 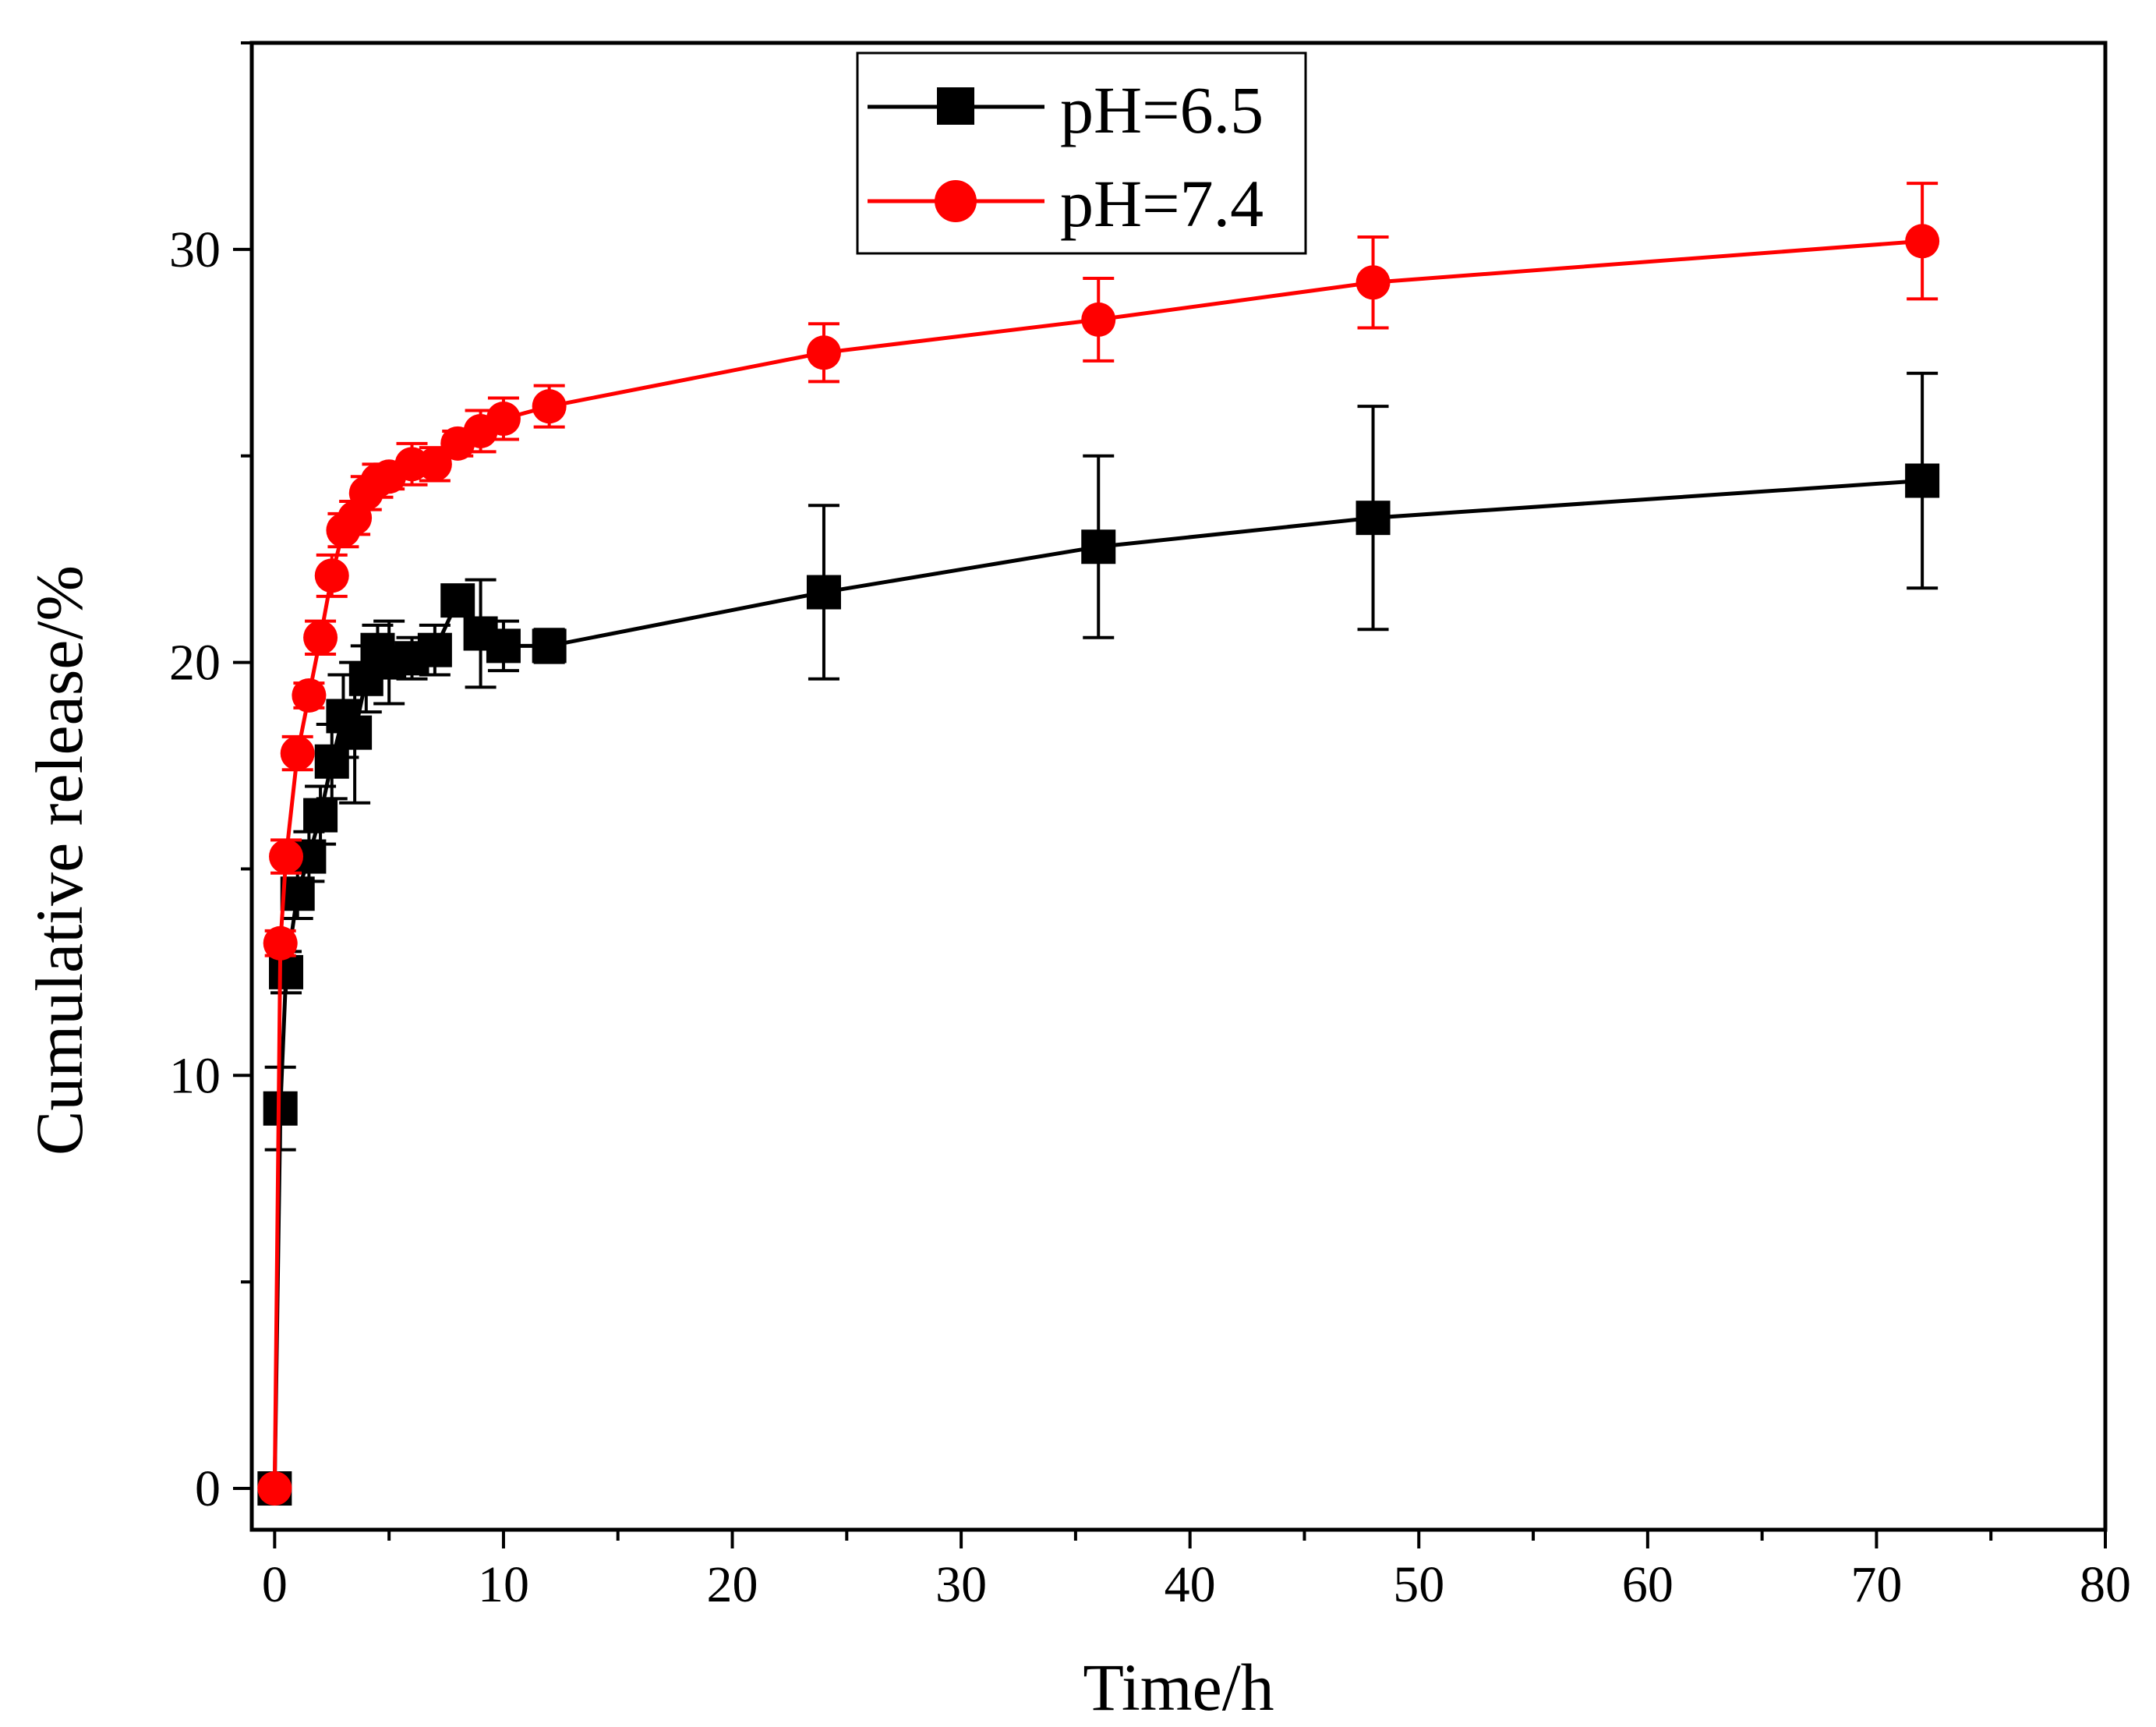 I want to click on legend-marker-ph74, so click(x=956, y=201).